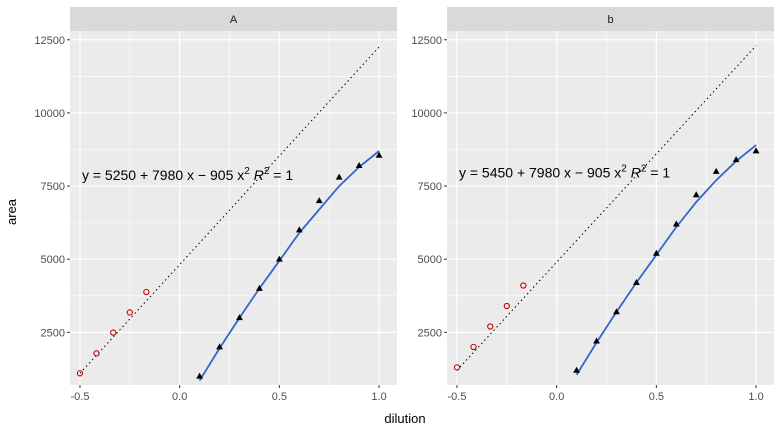  I want to click on x-axis-title: dilution, so click(404, 418).